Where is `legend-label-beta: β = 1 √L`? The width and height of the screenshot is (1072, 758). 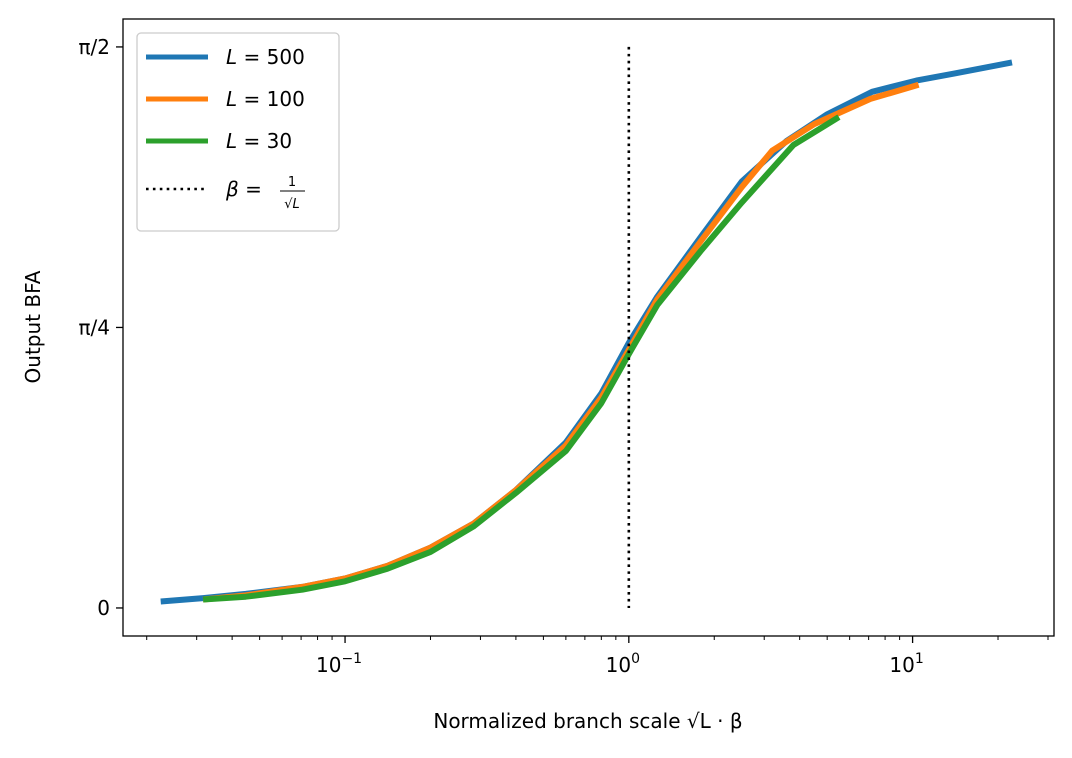 legend-label-beta: β = 1 √L is located at coordinates (265, 193).